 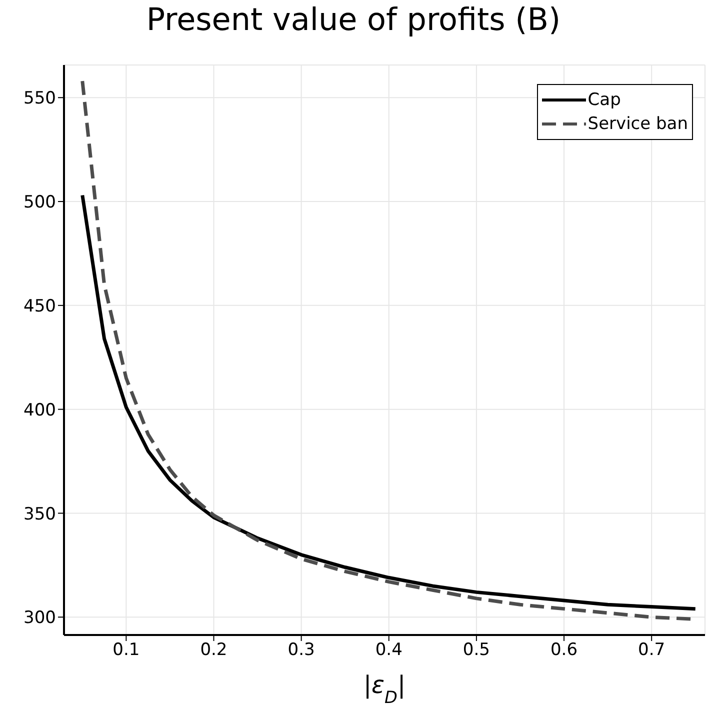 What do you see at coordinates (40, 202) in the screenshot?
I see `y-tick-label: 500` at bounding box center [40, 202].